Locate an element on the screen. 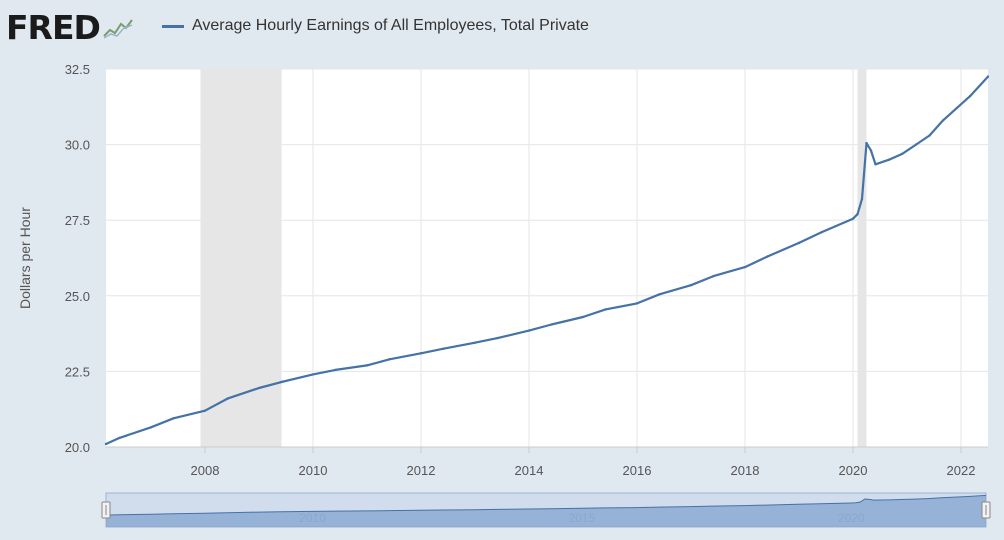 The image size is (1004, 540). y-tick-label: 25.0 is located at coordinates (77, 296).